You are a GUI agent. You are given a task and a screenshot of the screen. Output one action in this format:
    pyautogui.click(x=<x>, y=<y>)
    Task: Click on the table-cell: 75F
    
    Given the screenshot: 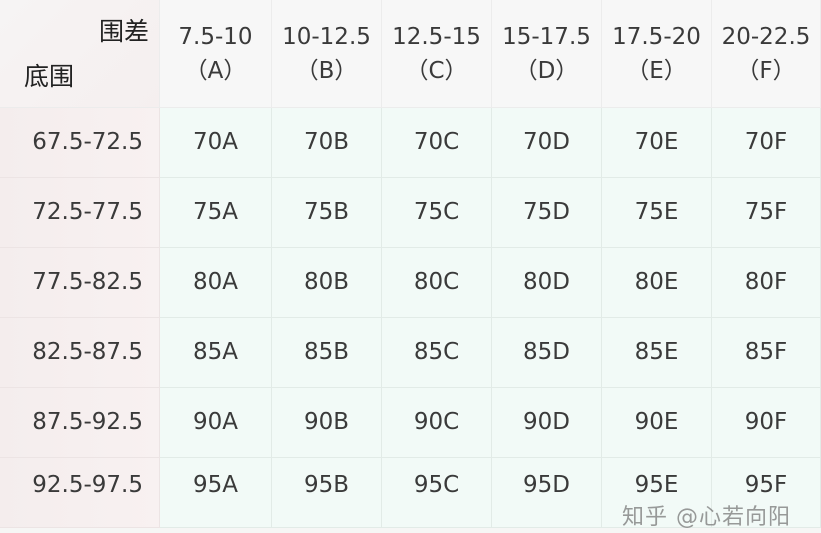 What is the action you would take?
    pyautogui.click(x=766, y=213)
    